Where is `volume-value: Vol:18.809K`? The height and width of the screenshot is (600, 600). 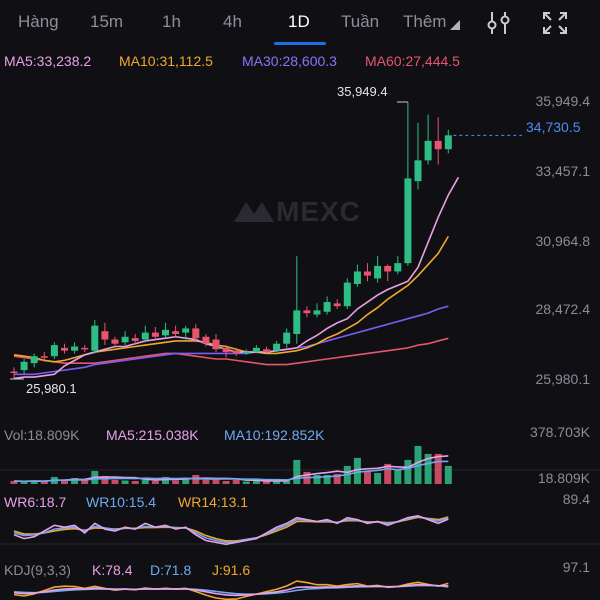 volume-value: Vol:18.809K is located at coordinates (42, 435).